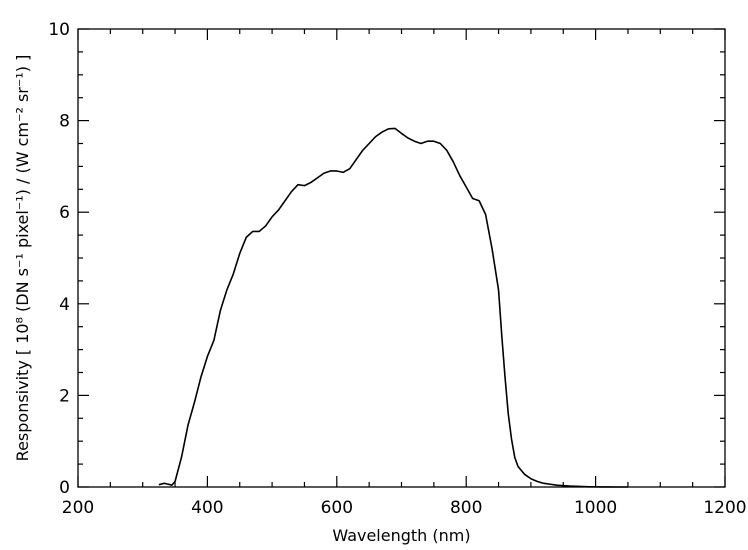 The image size is (748, 550). What do you see at coordinates (64, 396) in the screenshot?
I see `y-tick-label: 2` at bounding box center [64, 396].